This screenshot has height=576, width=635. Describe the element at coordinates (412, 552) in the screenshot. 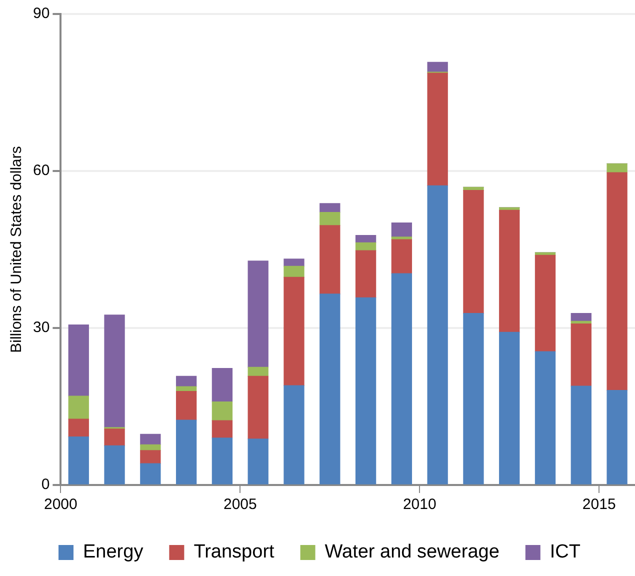

I see `legend-label: Water and sewerage` at that location.